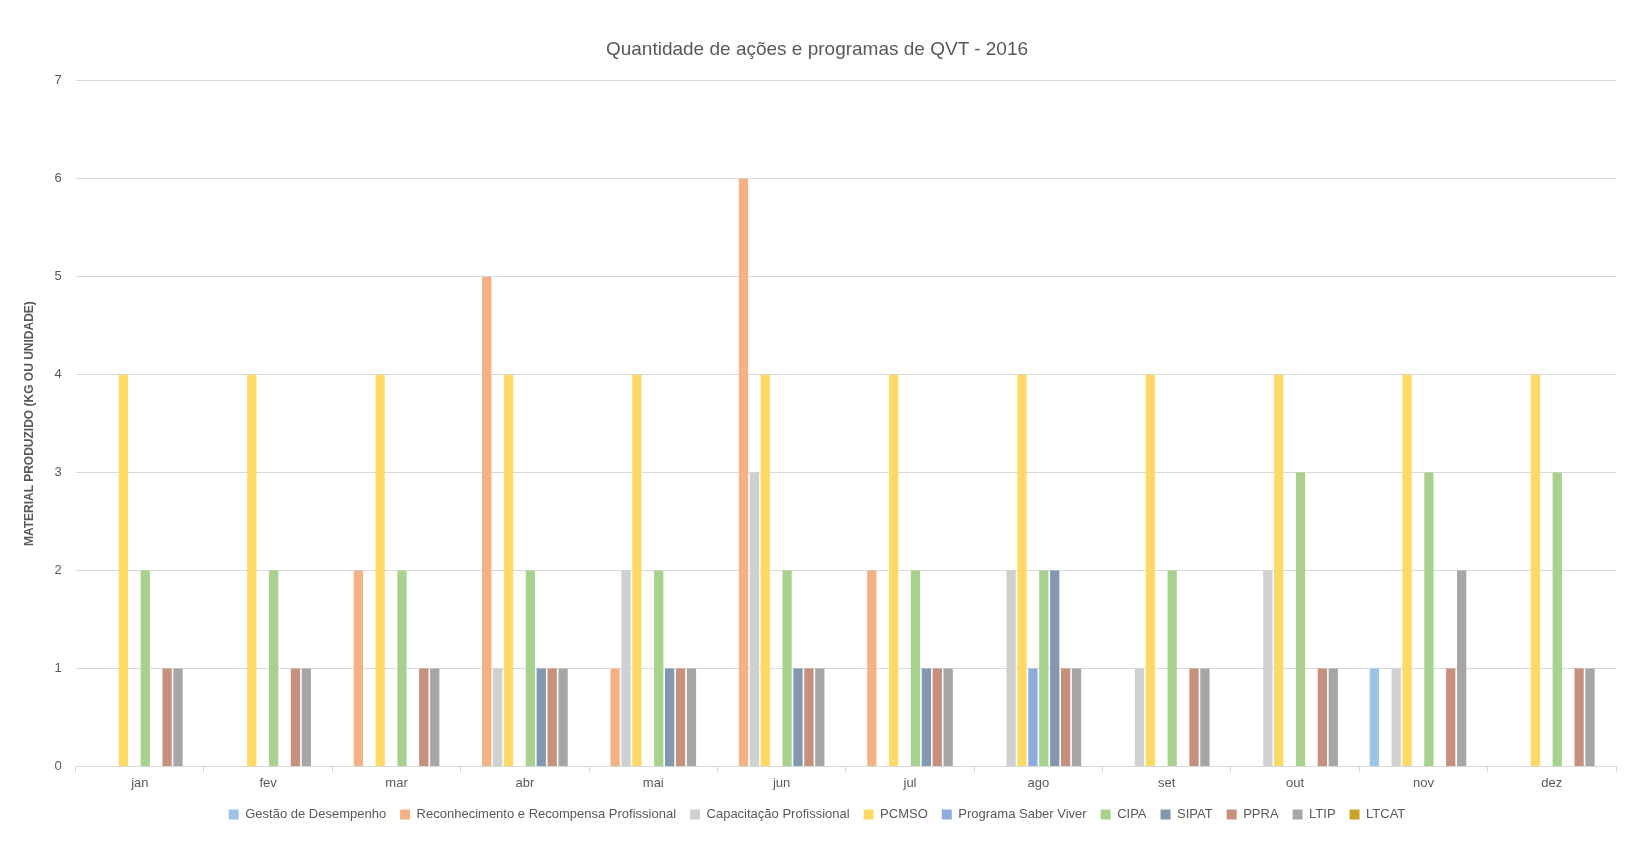 This screenshot has height=844, width=1644. What do you see at coordinates (817, 48) in the screenshot?
I see `chart-title: Quantidade de ações e programas de QVT - 2016` at bounding box center [817, 48].